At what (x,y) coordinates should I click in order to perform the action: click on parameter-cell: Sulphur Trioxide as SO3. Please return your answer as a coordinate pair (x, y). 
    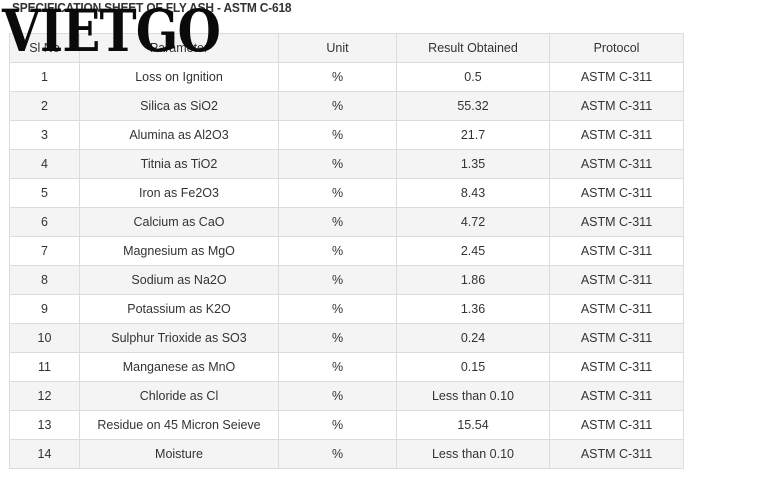
    Looking at the image, I should click on (179, 338).